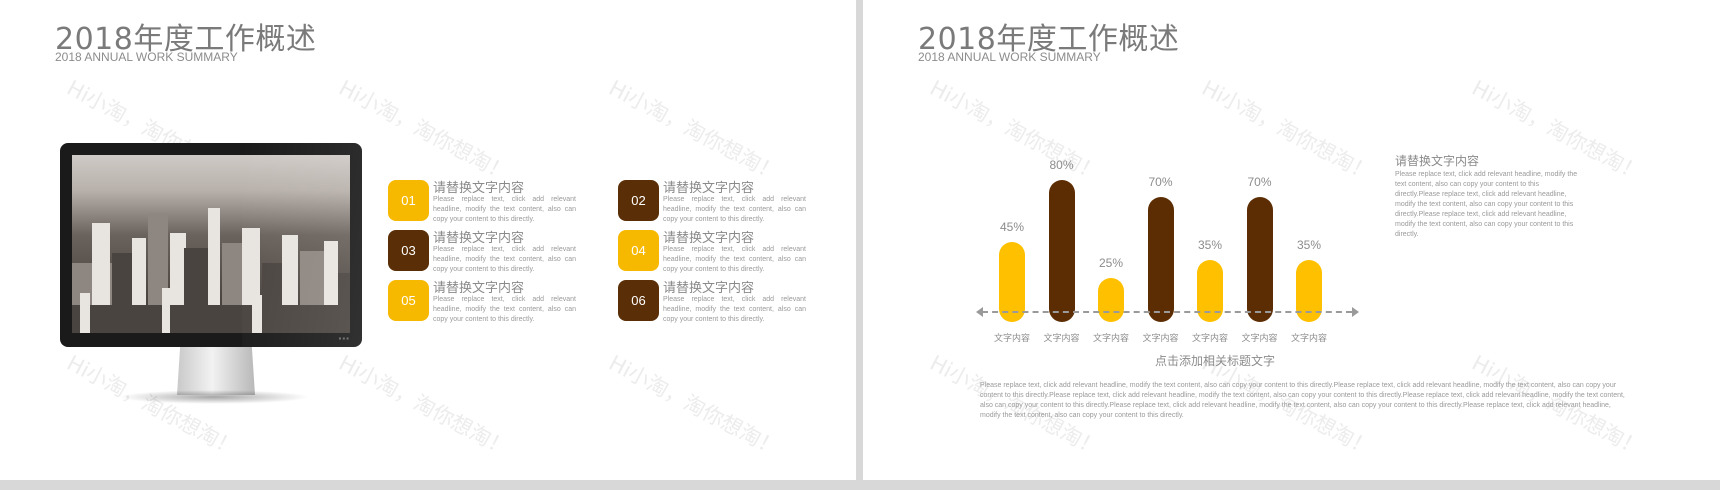  Describe the element at coordinates (408, 300) in the screenshot. I see `number-badge: 05` at that location.